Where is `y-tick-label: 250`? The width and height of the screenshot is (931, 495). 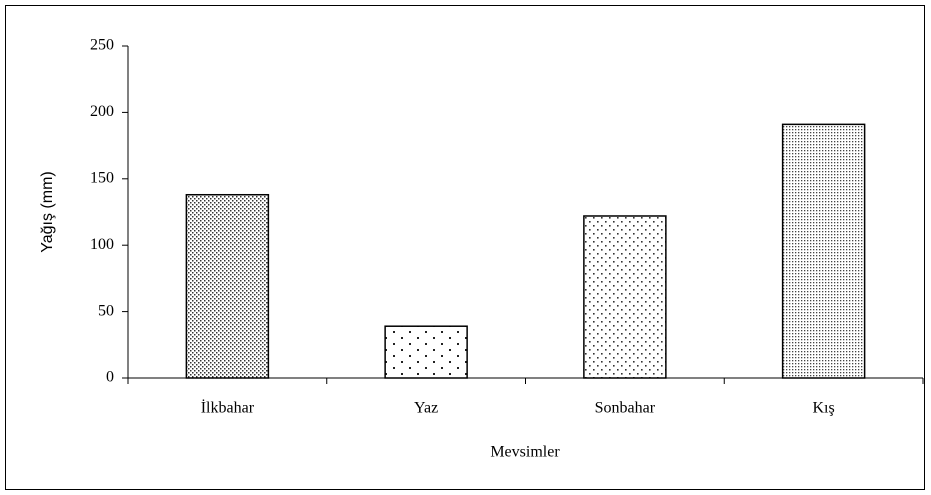
y-tick-label: 250 is located at coordinates (102, 45).